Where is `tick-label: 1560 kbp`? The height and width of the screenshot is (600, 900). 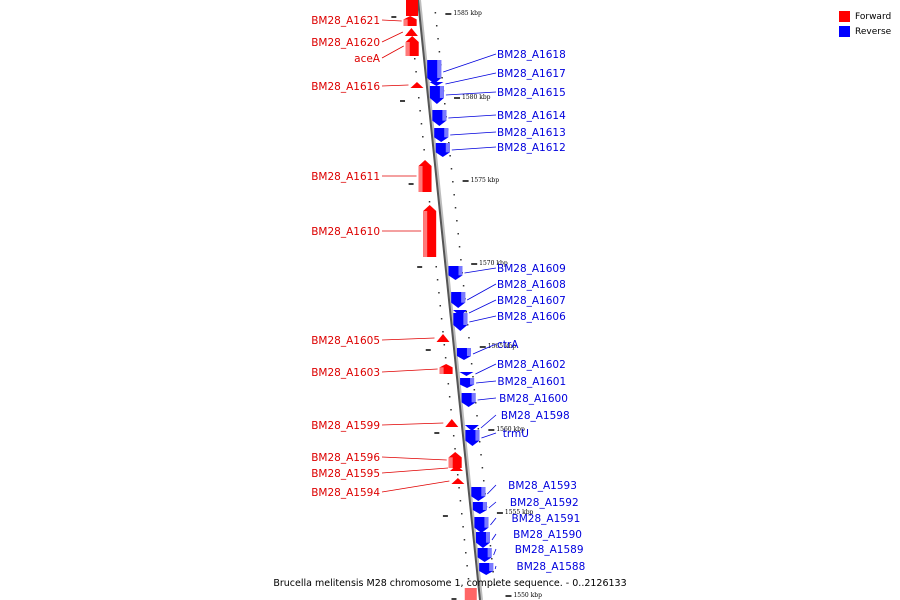
tick-label: 1560 kbp is located at coordinates (510, 429).